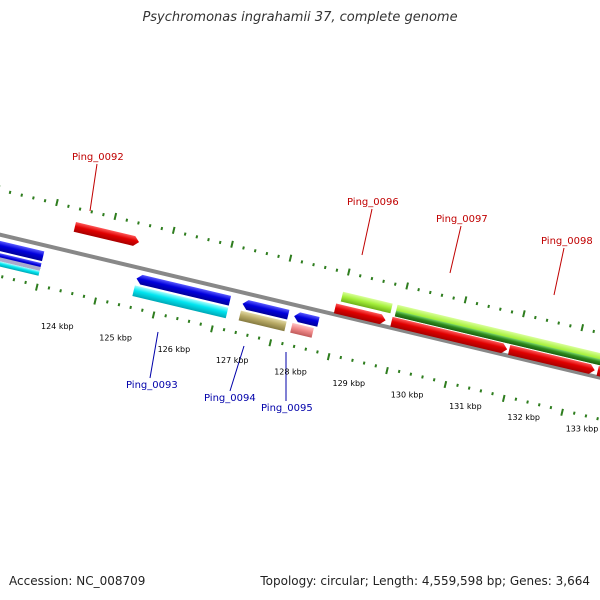 Image resolution: width=600 pixels, height=600 pixels. I want to click on label-ping-0095: Ping_0095, so click(287, 408).